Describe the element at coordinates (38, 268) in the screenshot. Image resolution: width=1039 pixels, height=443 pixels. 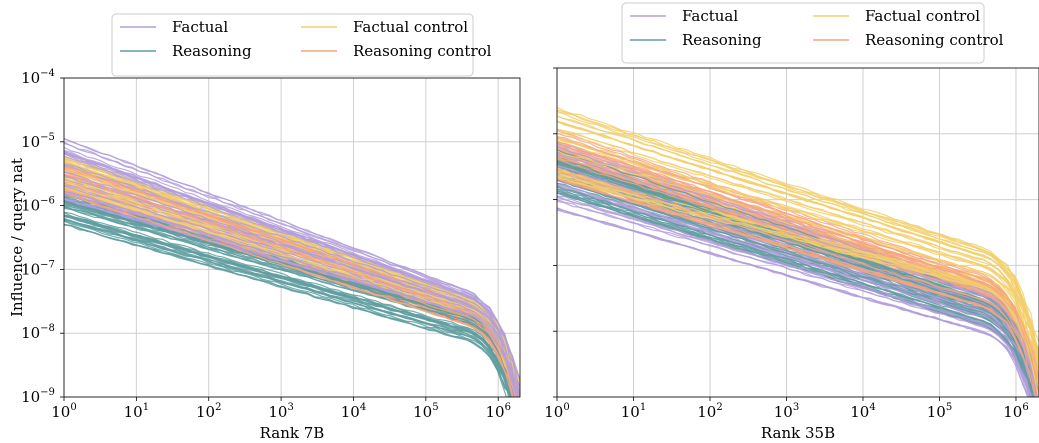
I see `y-tick-label: 10⁻⁷` at that location.